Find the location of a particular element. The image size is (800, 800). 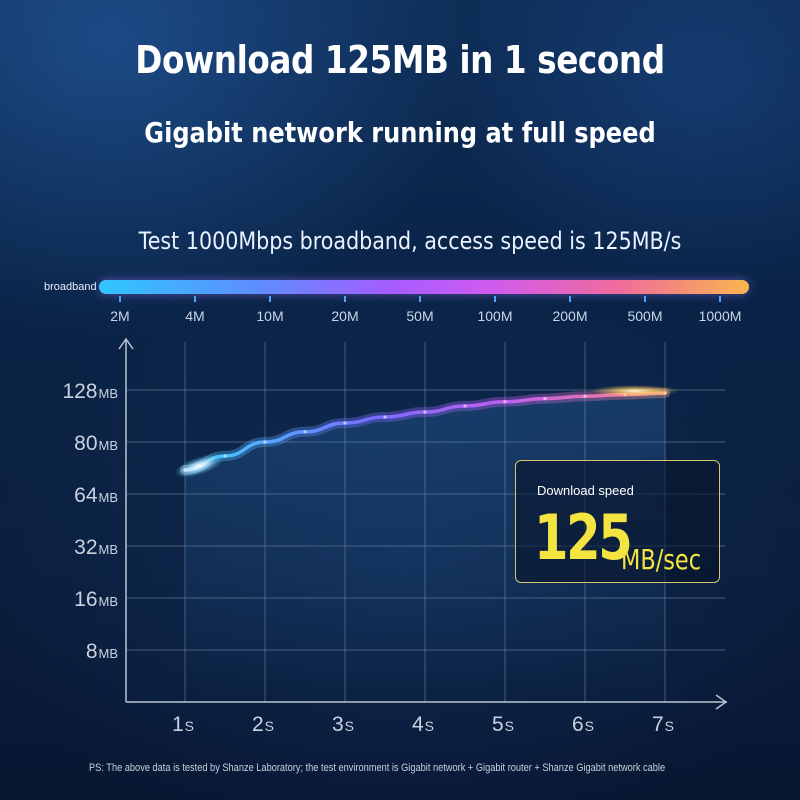

scale-tick-label: 2M is located at coordinates (120, 316).